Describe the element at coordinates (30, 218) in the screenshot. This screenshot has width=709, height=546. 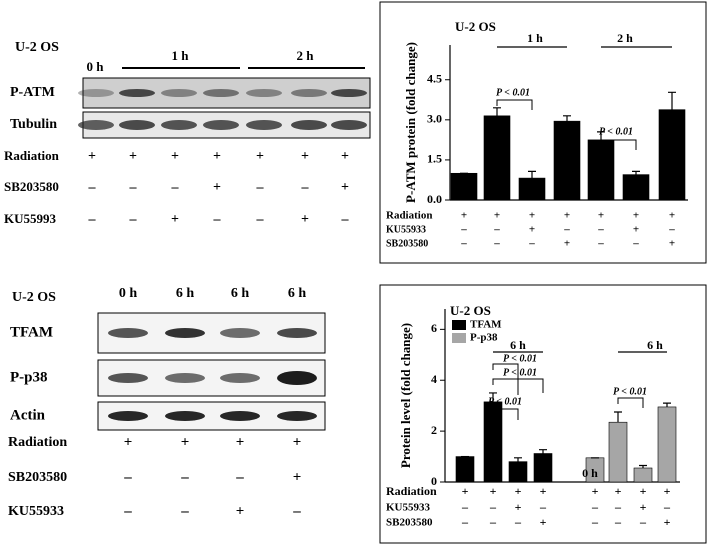
I see `treatment-label: KU55993` at that location.